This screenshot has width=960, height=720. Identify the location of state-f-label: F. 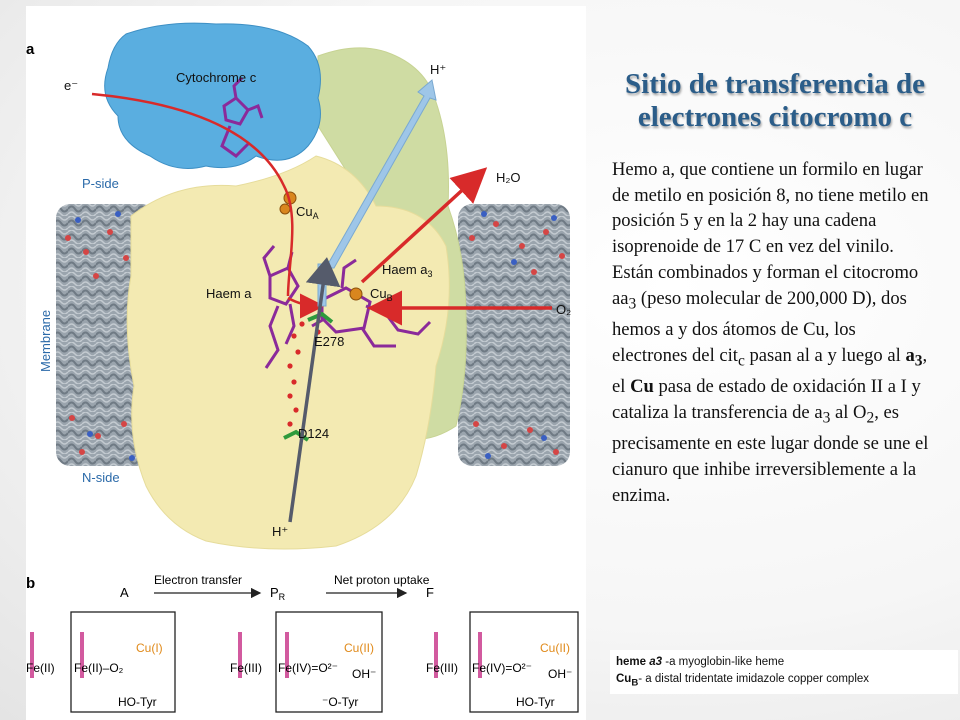
(430, 592).